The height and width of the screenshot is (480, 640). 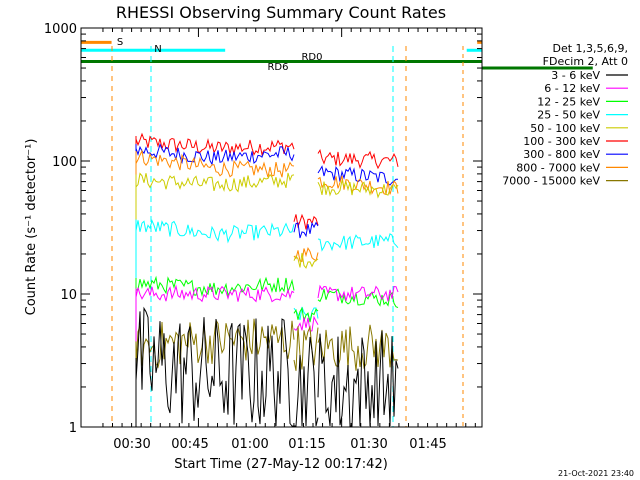 What do you see at coordinates (189, 444) in the screenshot?
I see `x-tick-label-00-45: 00:45` at bounding box center [189, 444].